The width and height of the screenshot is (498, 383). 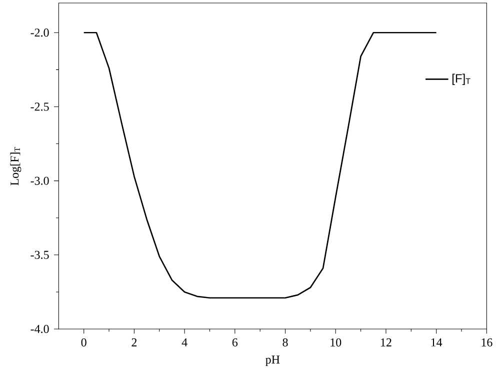 What do you see at coordinates (235, 342) in the screenshot?
I see `x-tick-label: 6` at bounding box center [235, 342].